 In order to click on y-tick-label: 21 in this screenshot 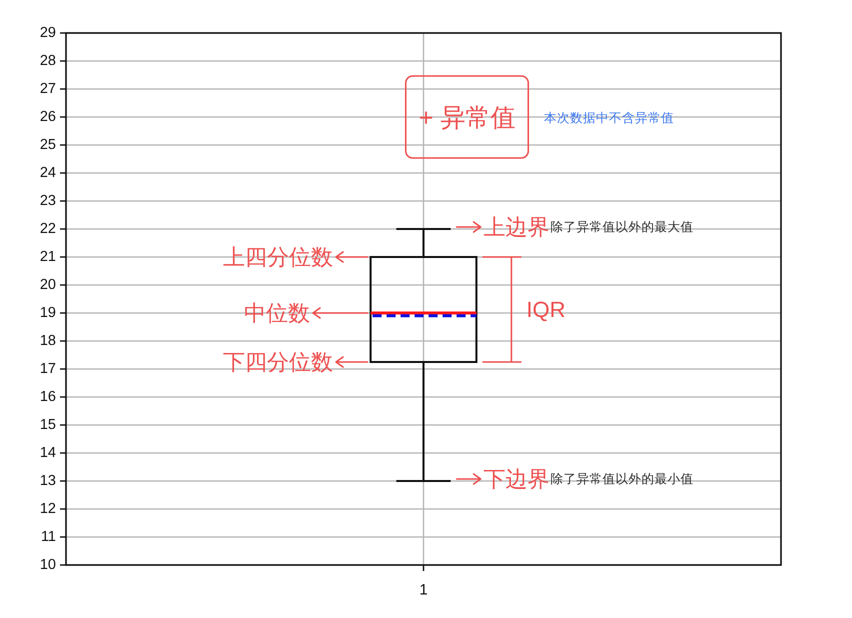, I will do `click(48, 257)`.